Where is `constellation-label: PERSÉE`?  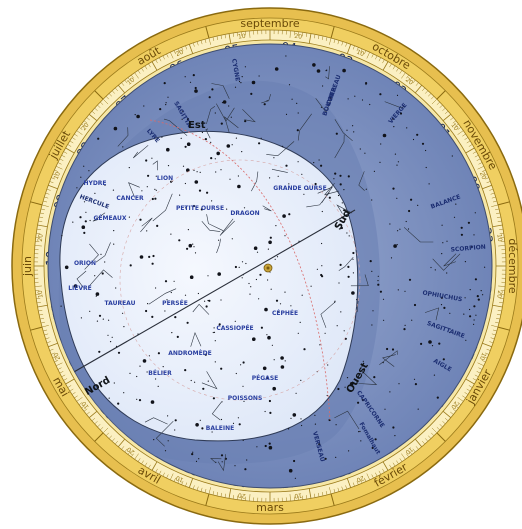 constellation-label: PERSÉE is located at coordinates (175, 303).